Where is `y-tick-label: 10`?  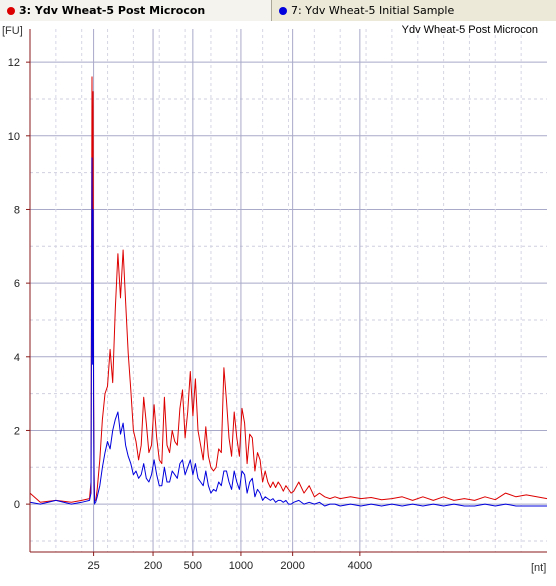 y-tick-label: 10 is located at coordinates (14, 137).